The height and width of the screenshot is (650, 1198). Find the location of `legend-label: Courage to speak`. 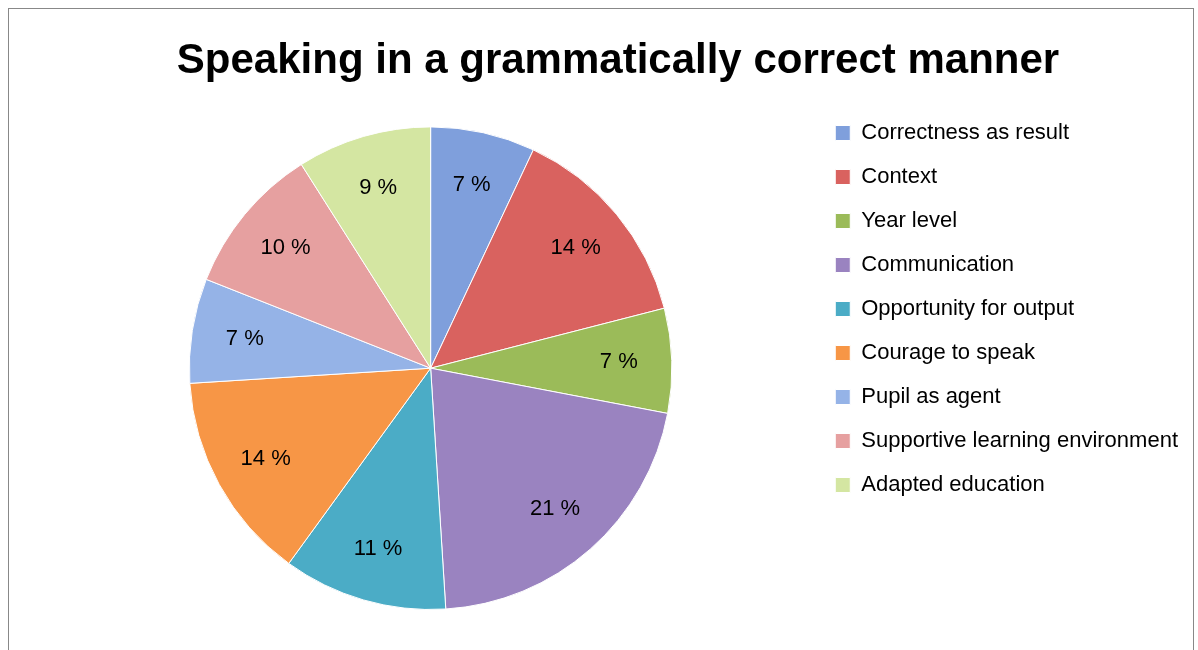

legend-label: Courage to speak is located at coordinates (948, 352).